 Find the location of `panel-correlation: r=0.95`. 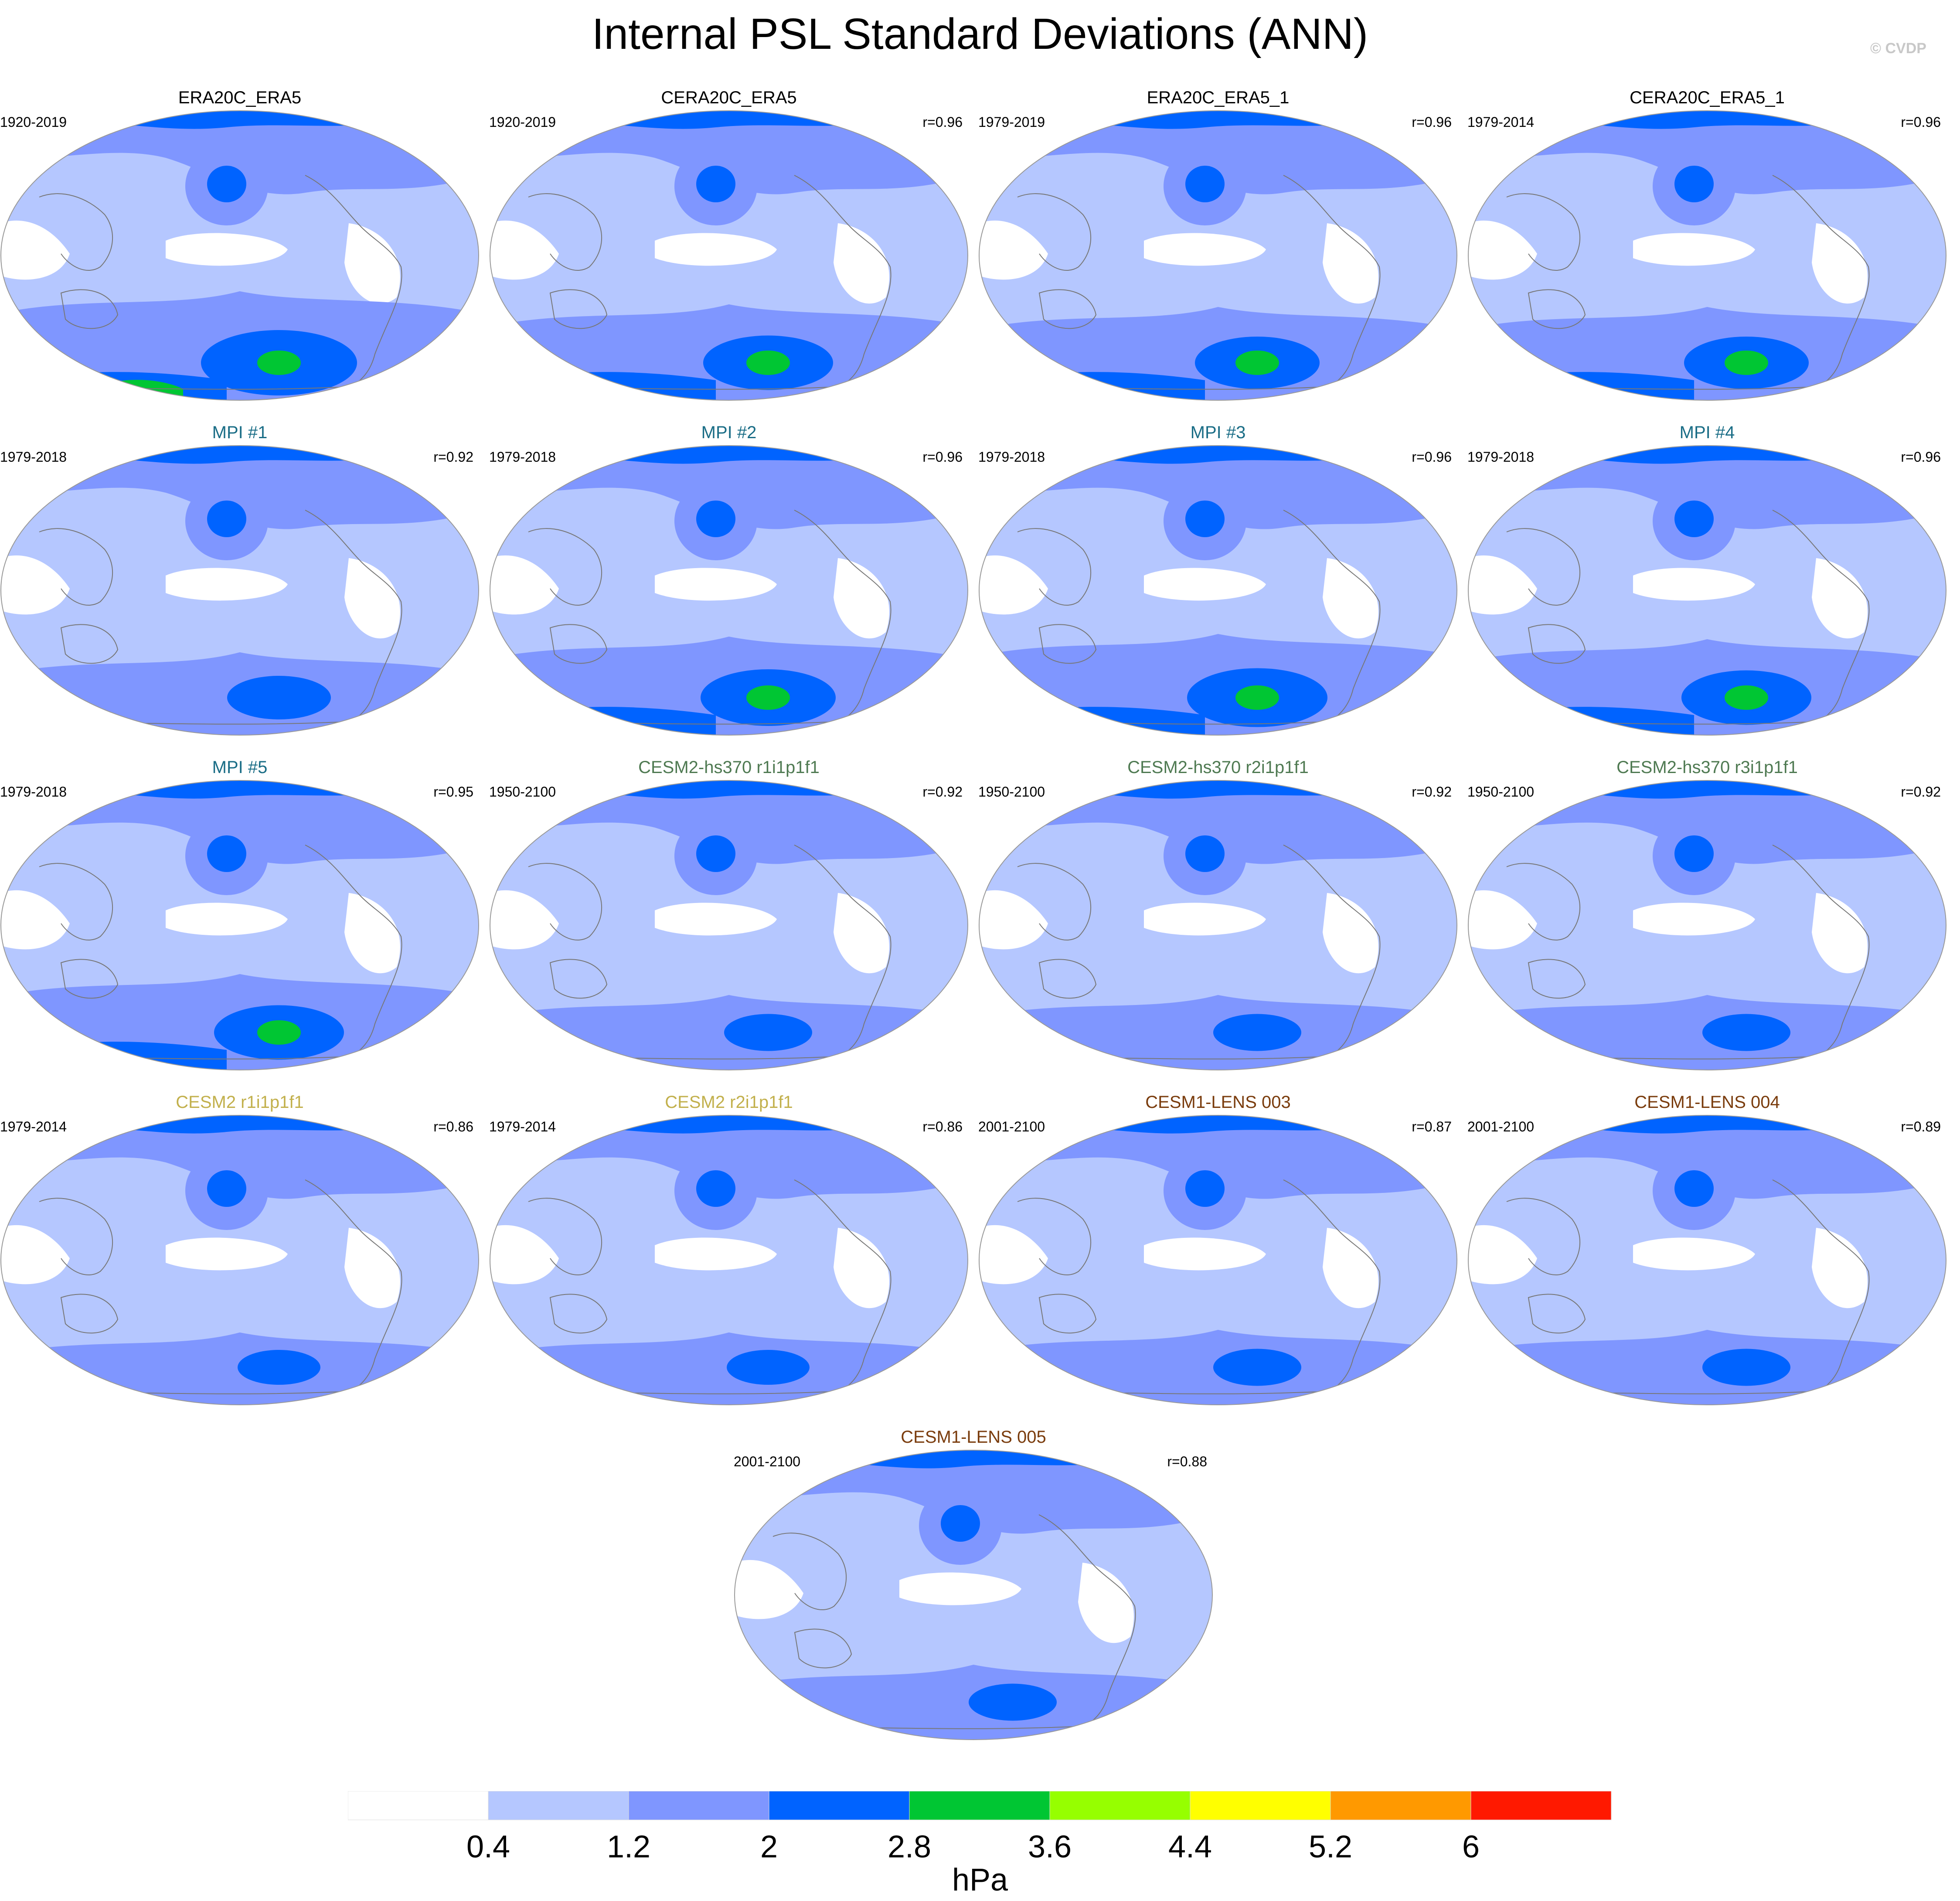

panel-correlation: r=0.95 is located at coordinates (453, 792).